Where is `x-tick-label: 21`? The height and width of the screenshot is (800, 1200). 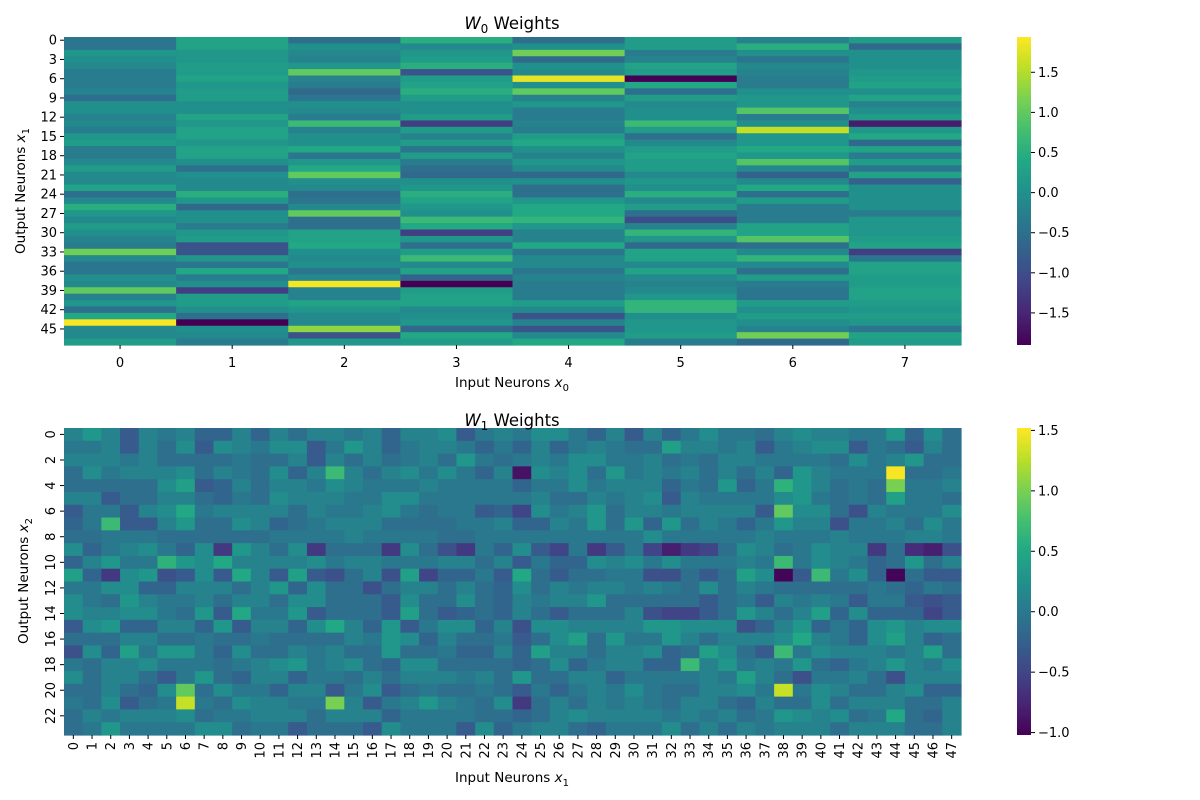 x-tick-label: 21 is located at coordinates (466, 750).